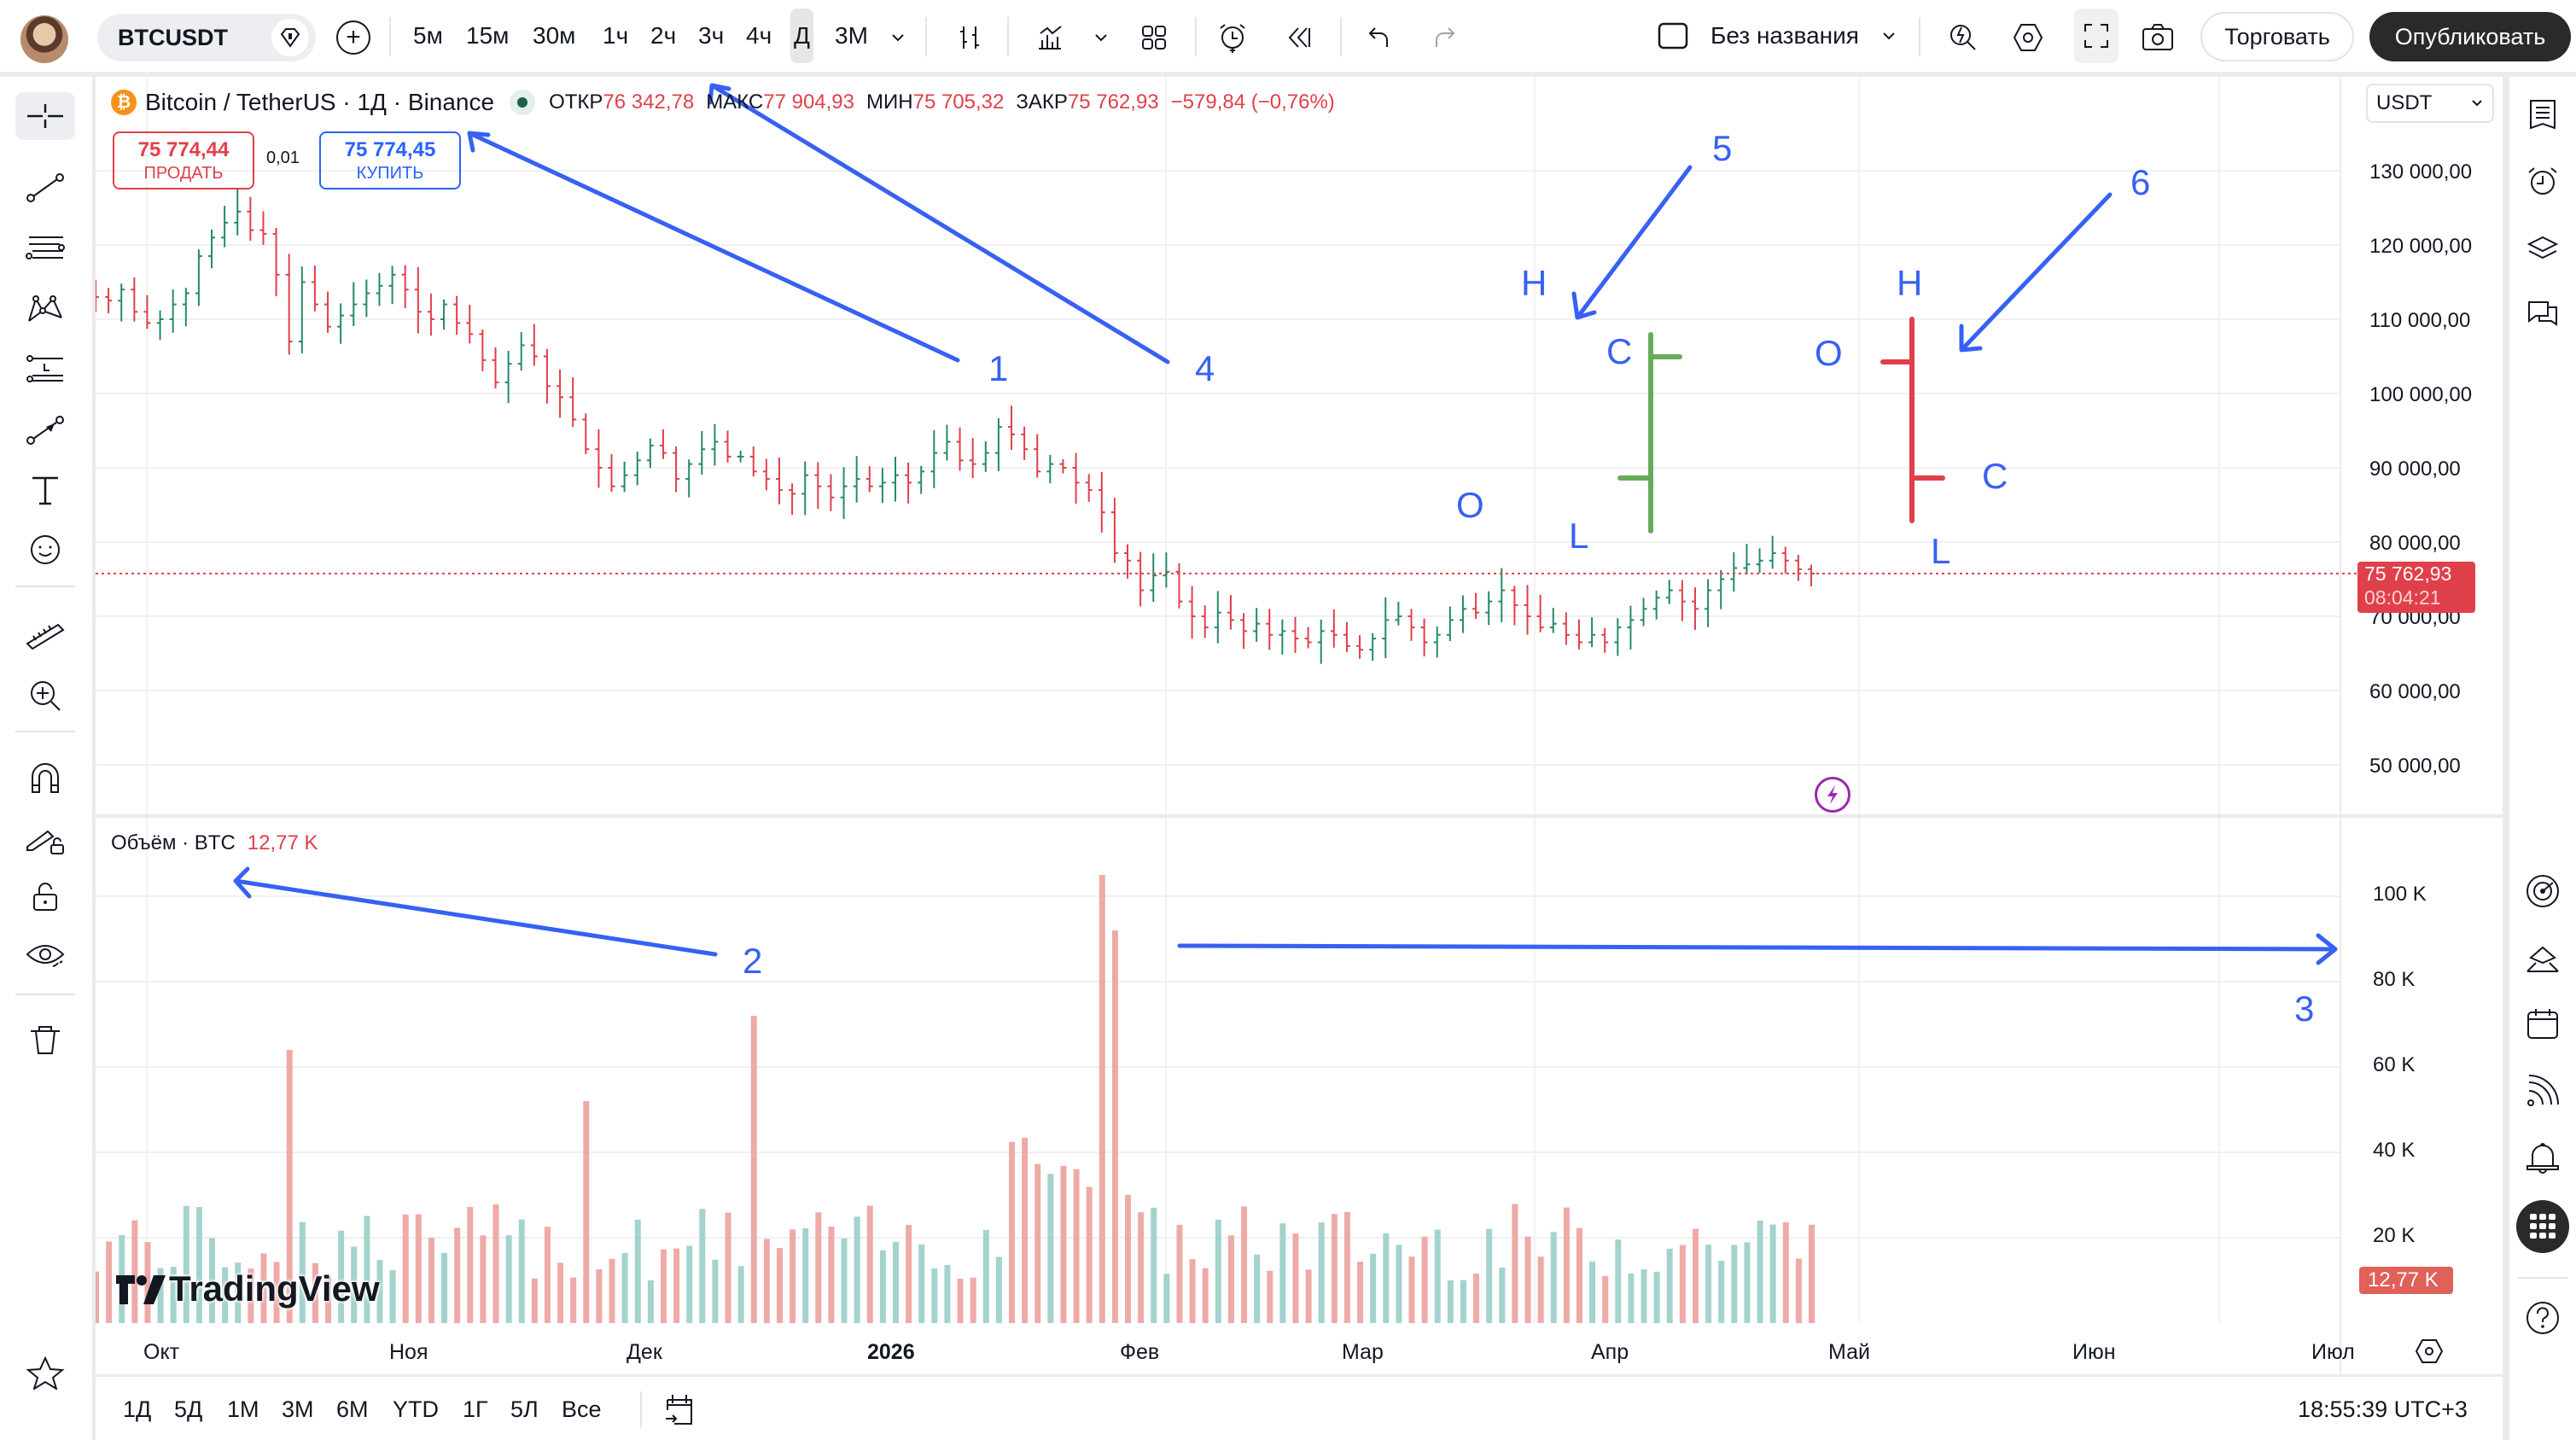 The height and width of the screenshot is (1440, 2576). What do you see at coordinates (898, 37) in the screenshot?
I see `timeframe-dropdown-chevron-icon` at bounding box center [898, 37].